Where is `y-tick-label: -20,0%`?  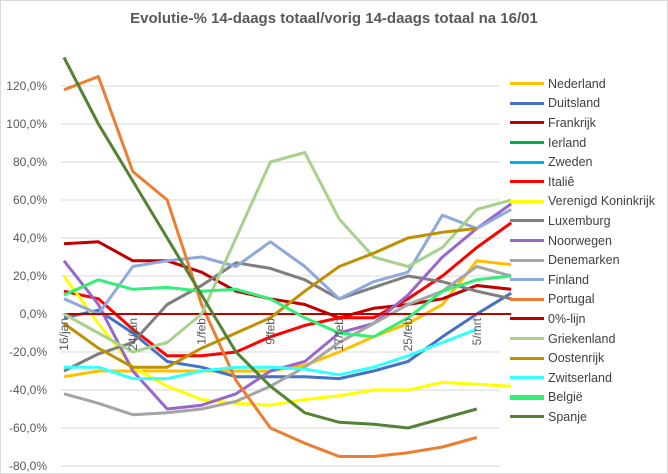 y-tick-label: -20,0% is located at coordinates (28, 352).